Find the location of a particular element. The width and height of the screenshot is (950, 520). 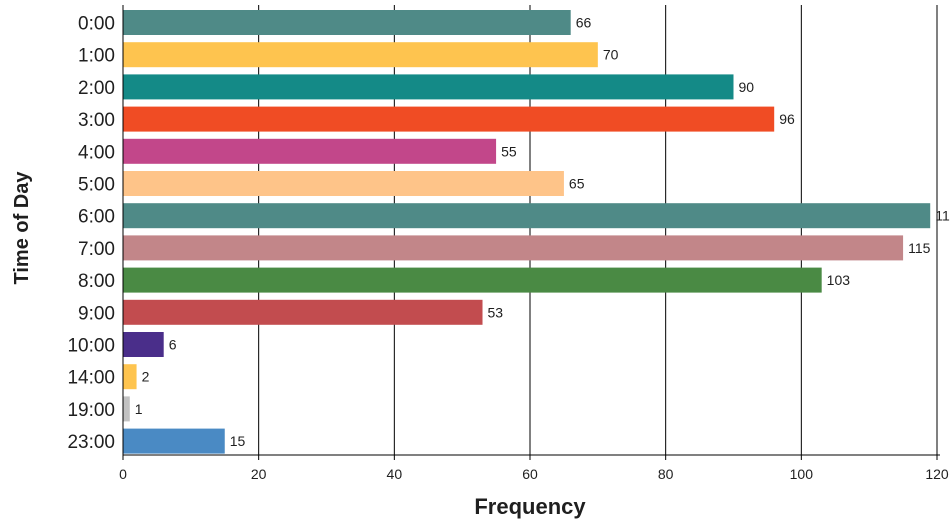

bar-value-label: 11 is located at coordinates (942, 216).